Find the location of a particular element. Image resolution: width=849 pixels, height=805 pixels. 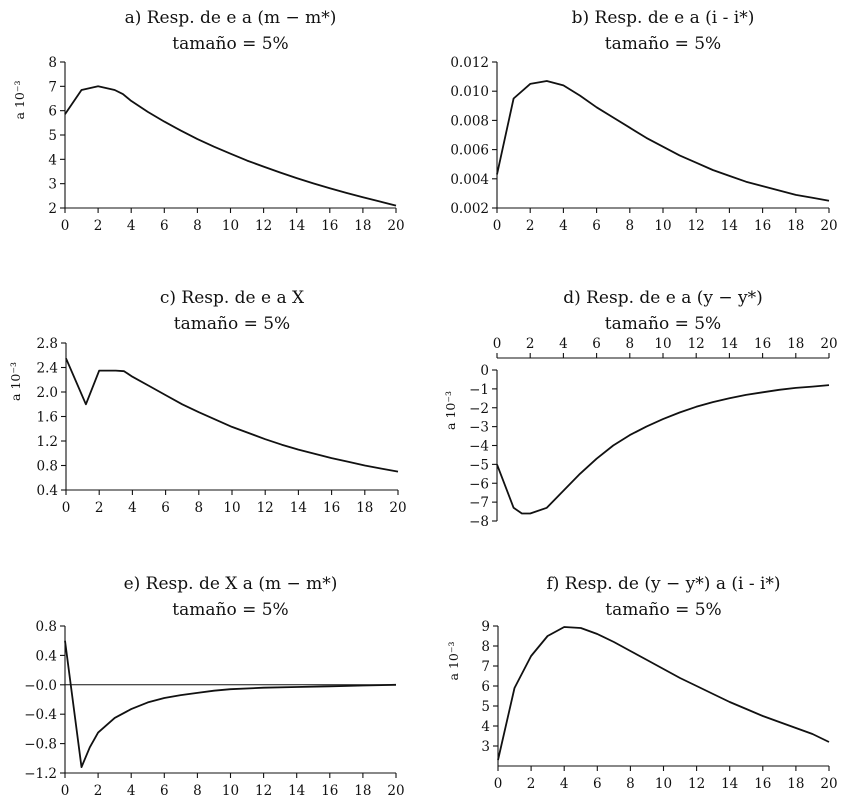

panel-title: f) Resp. de (y − y*) a (i - i*) is located at coordinates (663, 584).